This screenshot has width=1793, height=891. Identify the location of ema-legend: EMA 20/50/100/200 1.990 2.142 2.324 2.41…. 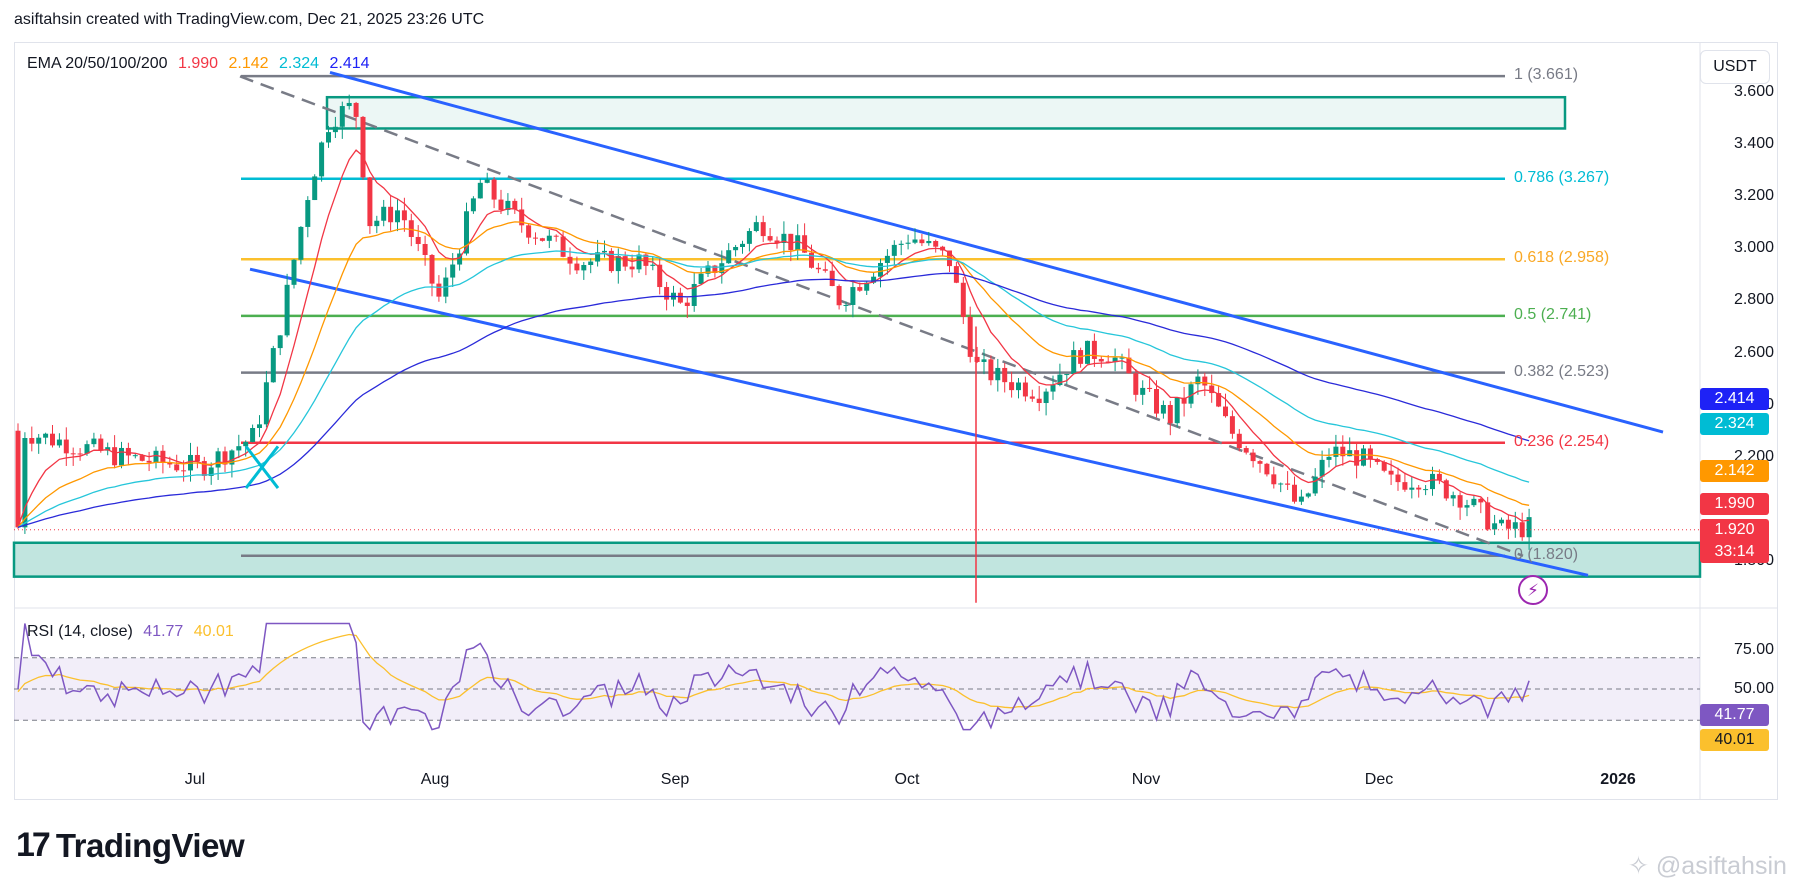
(201, 64).